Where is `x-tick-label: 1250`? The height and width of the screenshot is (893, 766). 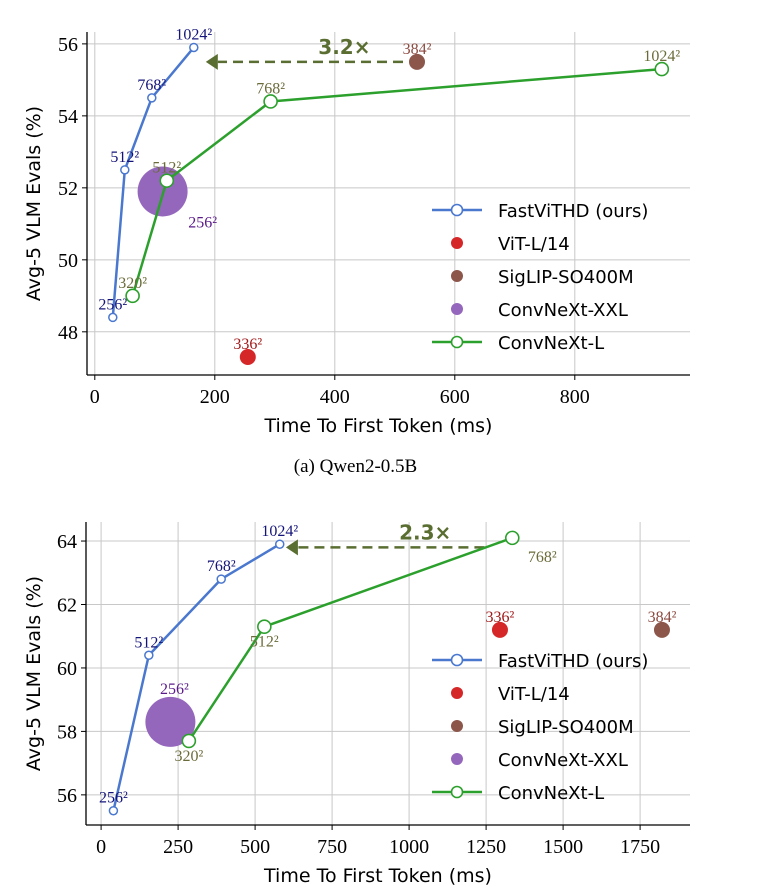
x-tick-label: 1250 is located at coordinates (486, 847).